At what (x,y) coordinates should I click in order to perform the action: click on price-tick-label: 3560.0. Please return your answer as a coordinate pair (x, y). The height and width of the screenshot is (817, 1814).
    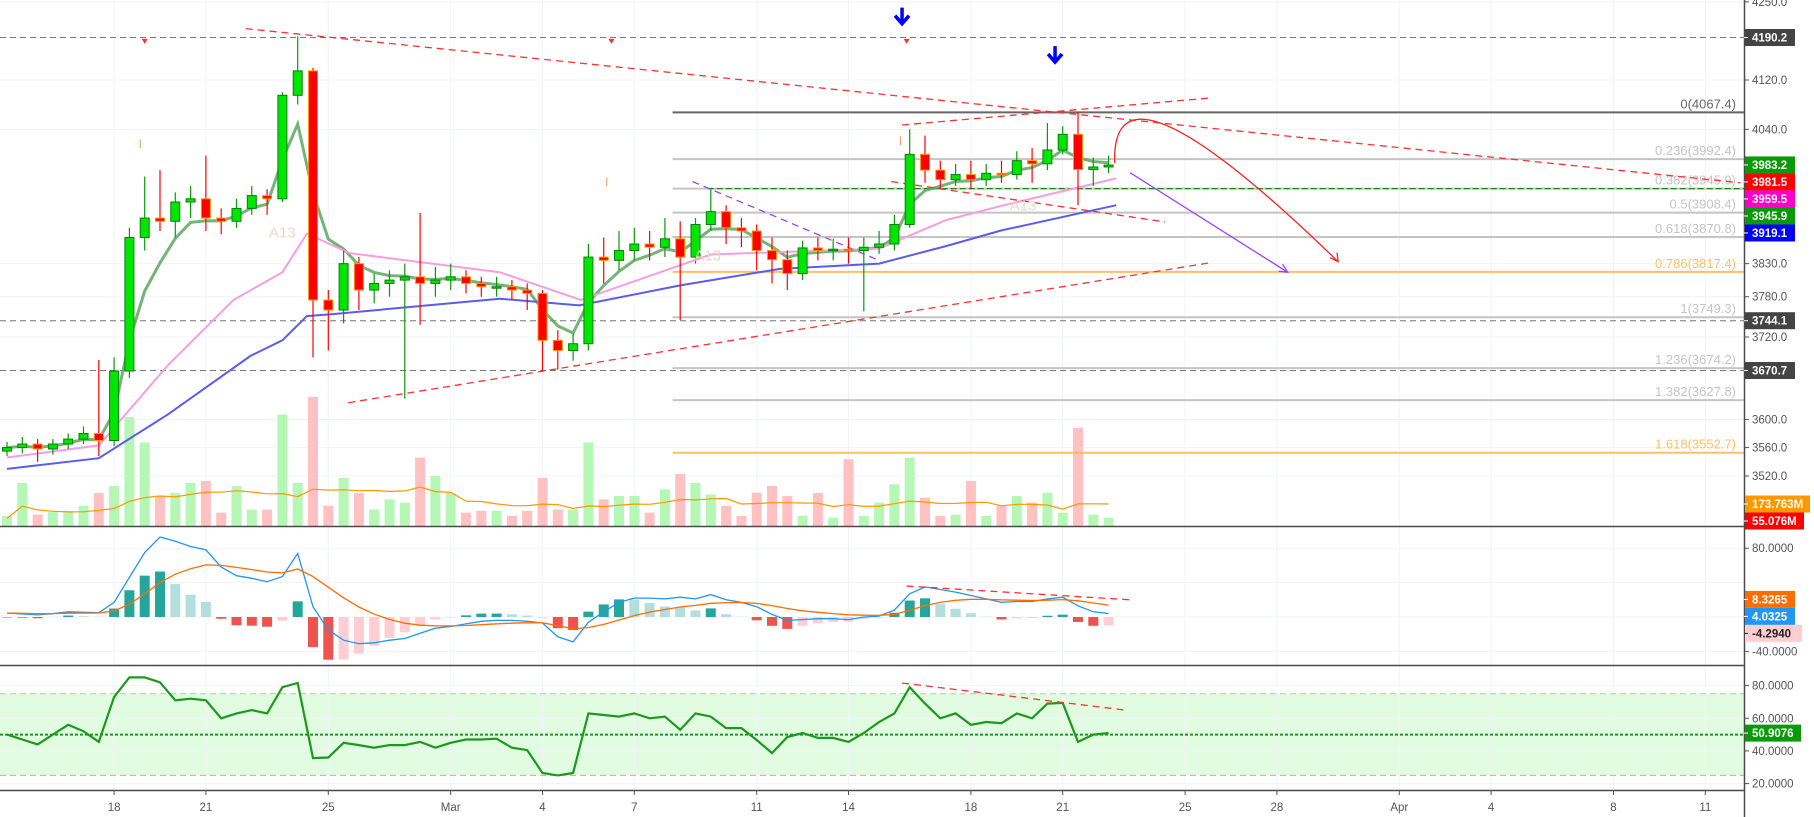
    Looking at the image, I should click on (1769, 449).